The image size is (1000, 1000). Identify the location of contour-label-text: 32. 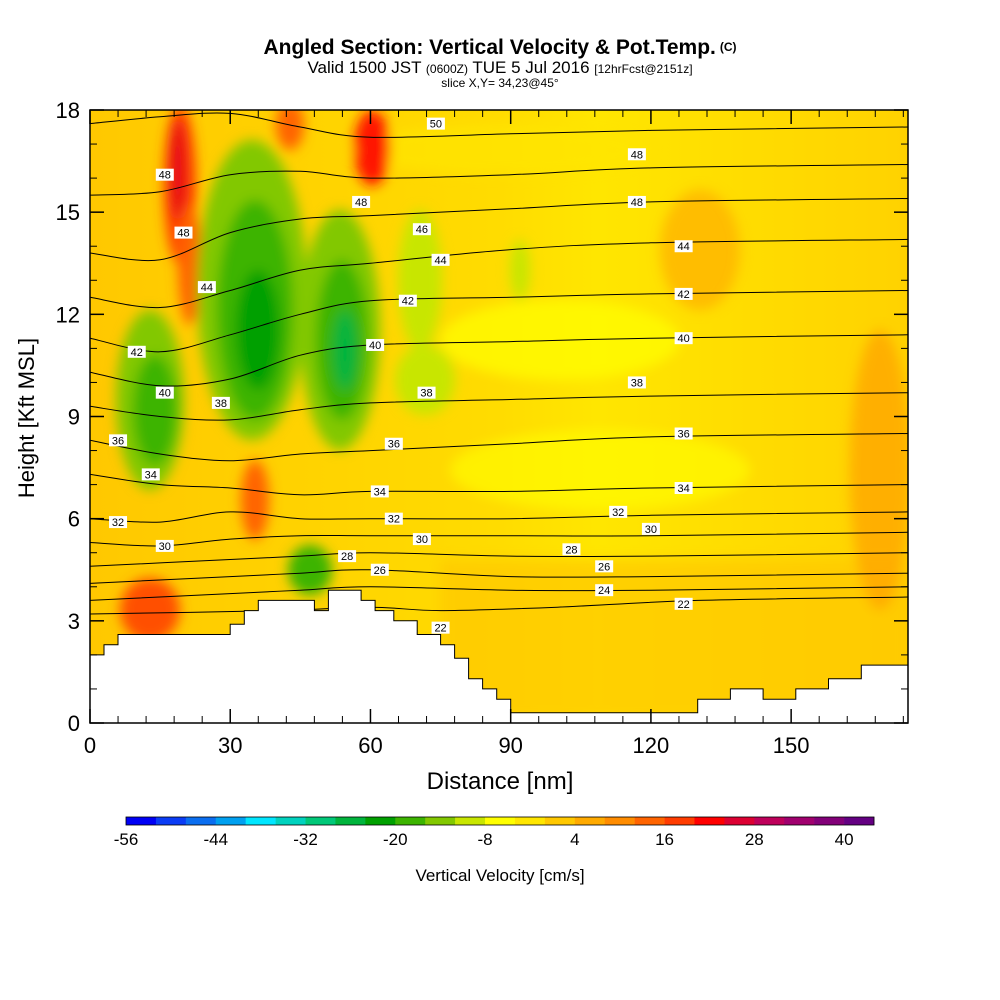
(618, 513).